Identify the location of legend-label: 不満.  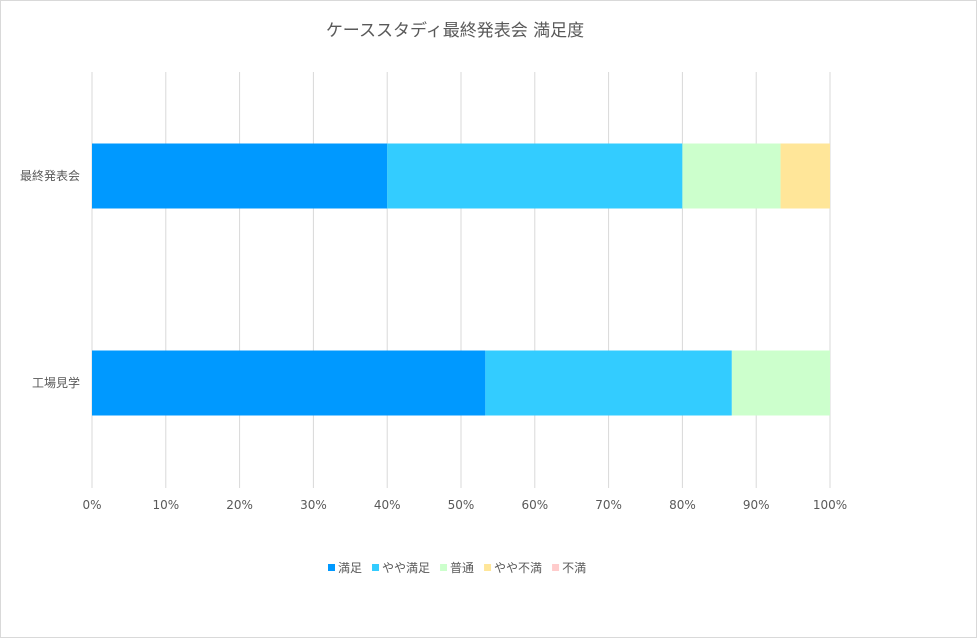
(574, 568).